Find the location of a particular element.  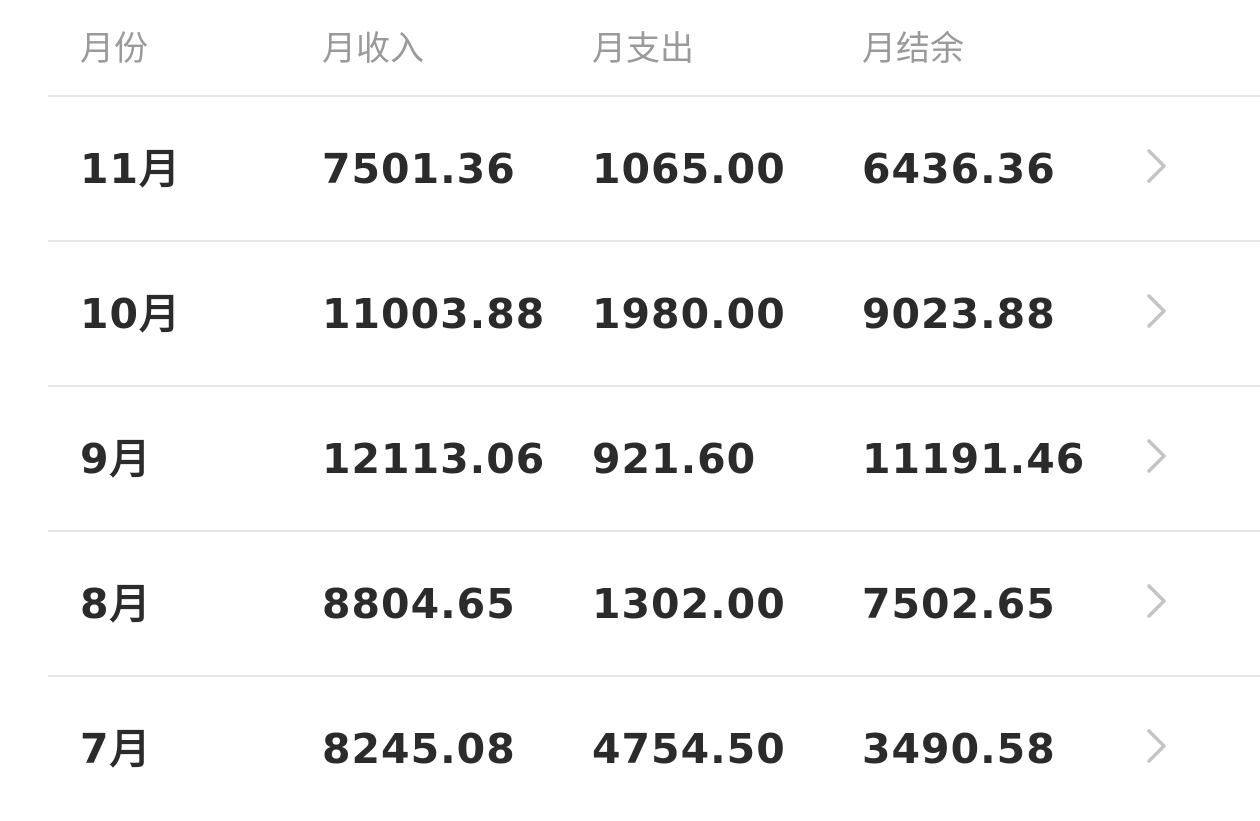

income-cell: 8245.08 is located at coordinates (419, 749).